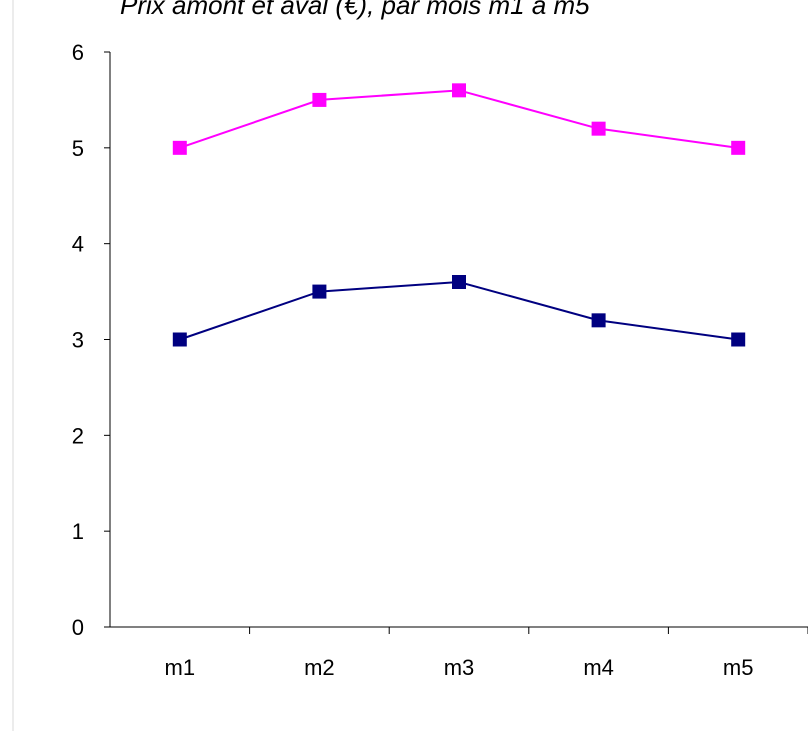 Image resolution: width=808 pixels, height=731 pixels. I want to click on x-tick-label: m1, so click(180, 667).